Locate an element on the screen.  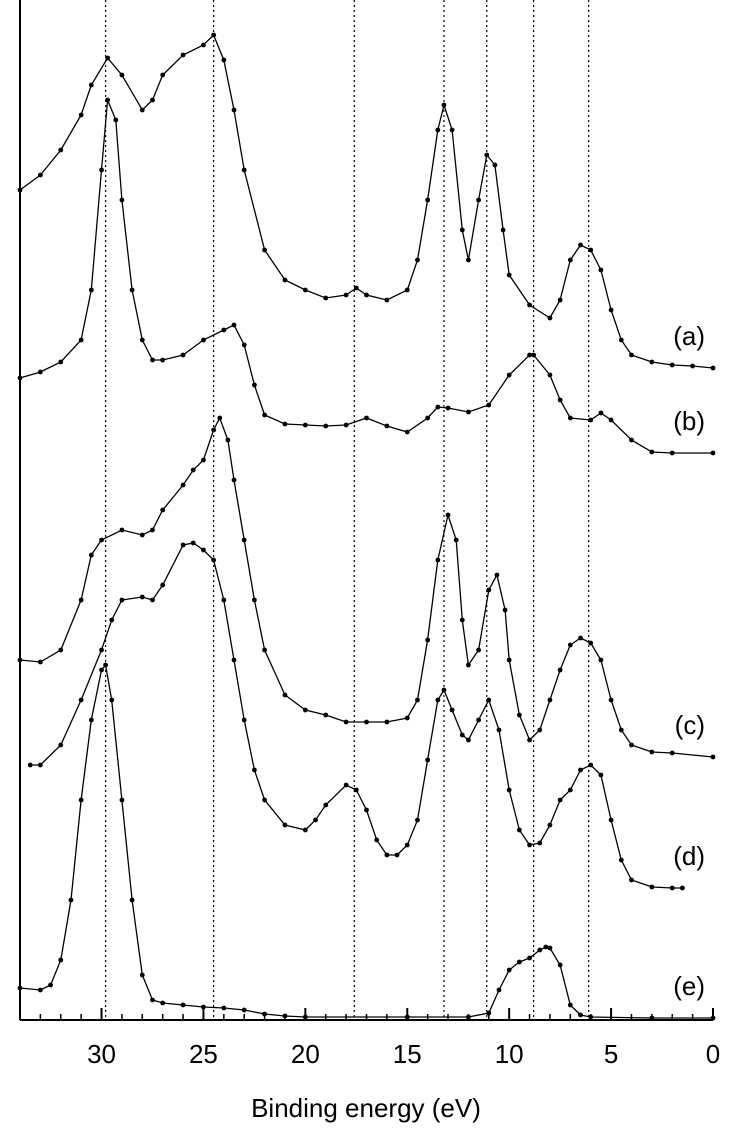
x-axis-title: Binding energy (eV) is located at coordinates (366, 1108).